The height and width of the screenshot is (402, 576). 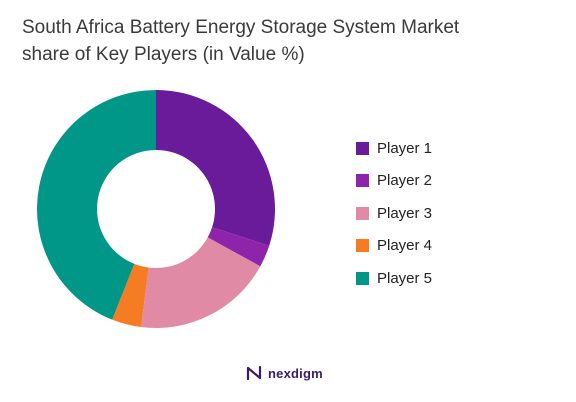 What do you see at coordinates (405, 148) in the screenshot?
I see `legend-label: Player 1` at bounding box center [405, 148].